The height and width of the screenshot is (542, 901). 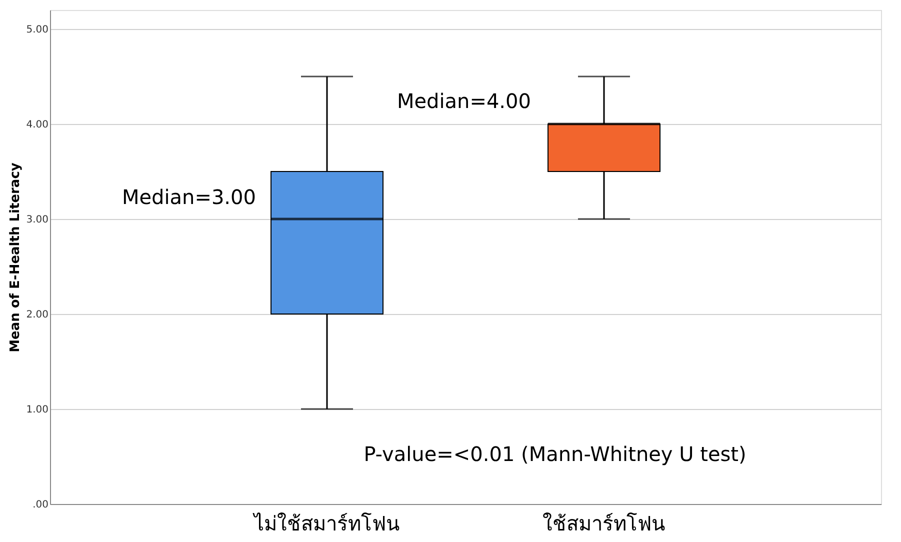 What do you see at coordinates (37, 315) in the screenshot?
I see `y-tick-label: 2.00` at bounding box center [37, 315].